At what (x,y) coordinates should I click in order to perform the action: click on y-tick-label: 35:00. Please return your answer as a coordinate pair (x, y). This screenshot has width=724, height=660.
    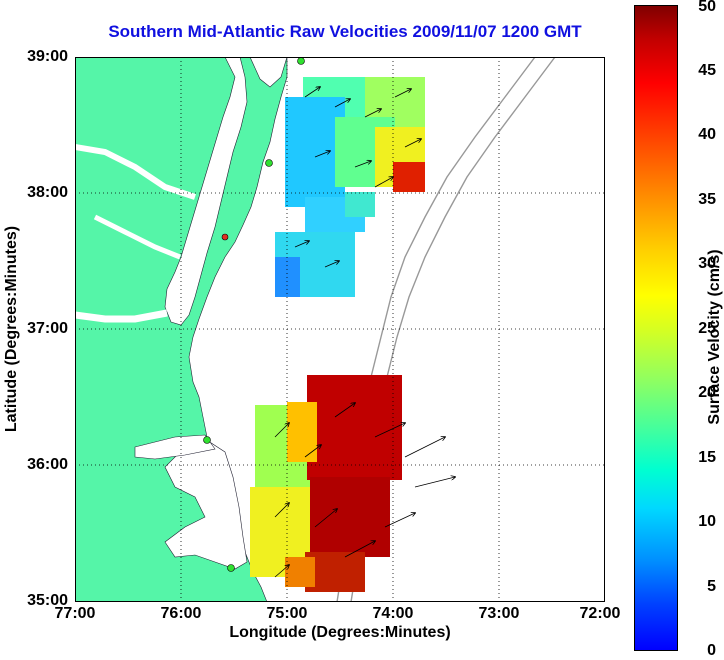
    Looking at the image, I should click on (47, 600).